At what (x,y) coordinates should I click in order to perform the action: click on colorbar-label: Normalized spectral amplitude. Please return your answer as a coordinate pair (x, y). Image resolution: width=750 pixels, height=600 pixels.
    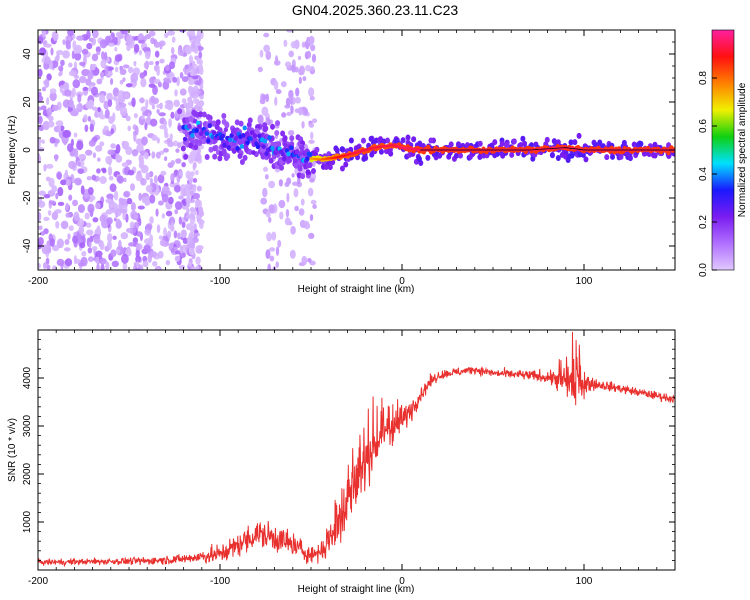
    Looking at the image, I should click on (742, 149).